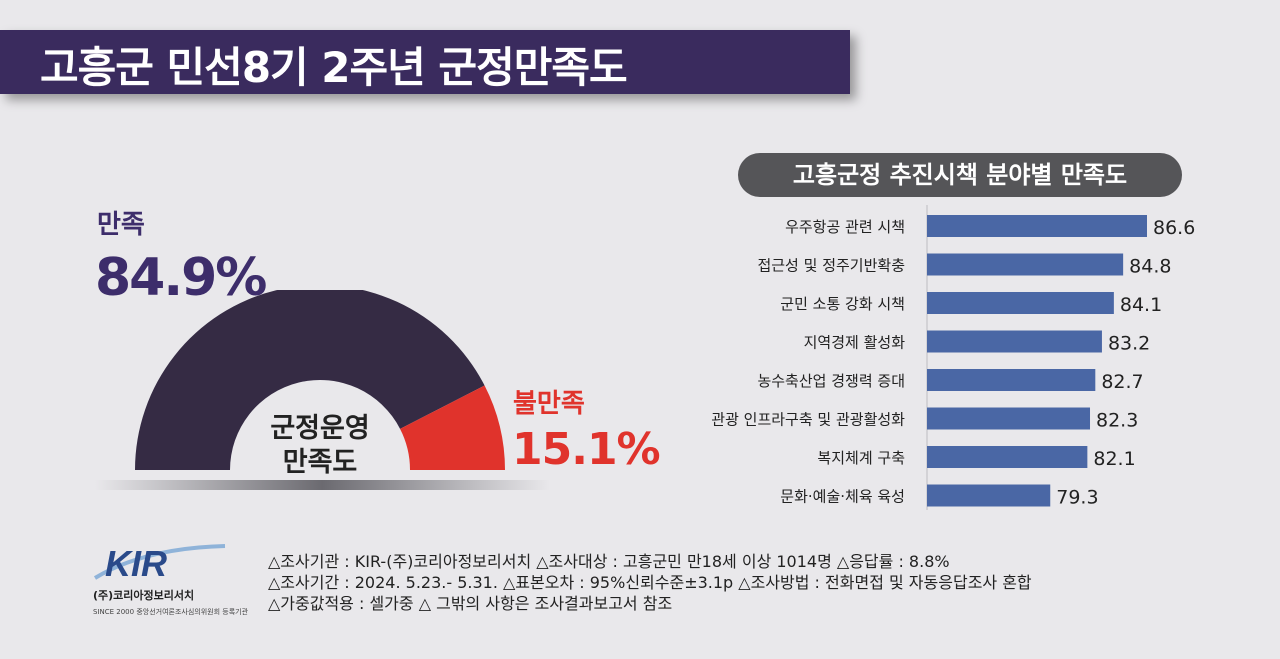 This screenshot has width=1280, height=659. What do you see at coordinates (320, 446) in the screenshot?
I see `gauge-center-label: 군정운영 만족도` at bounding box center [320, 446].